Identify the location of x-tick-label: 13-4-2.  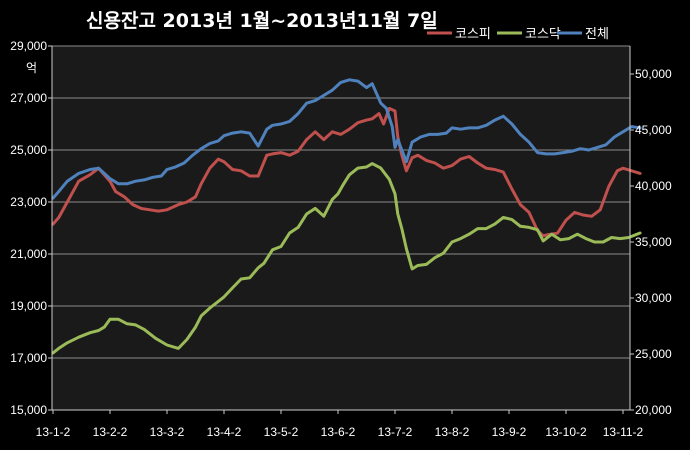
(224, 432).